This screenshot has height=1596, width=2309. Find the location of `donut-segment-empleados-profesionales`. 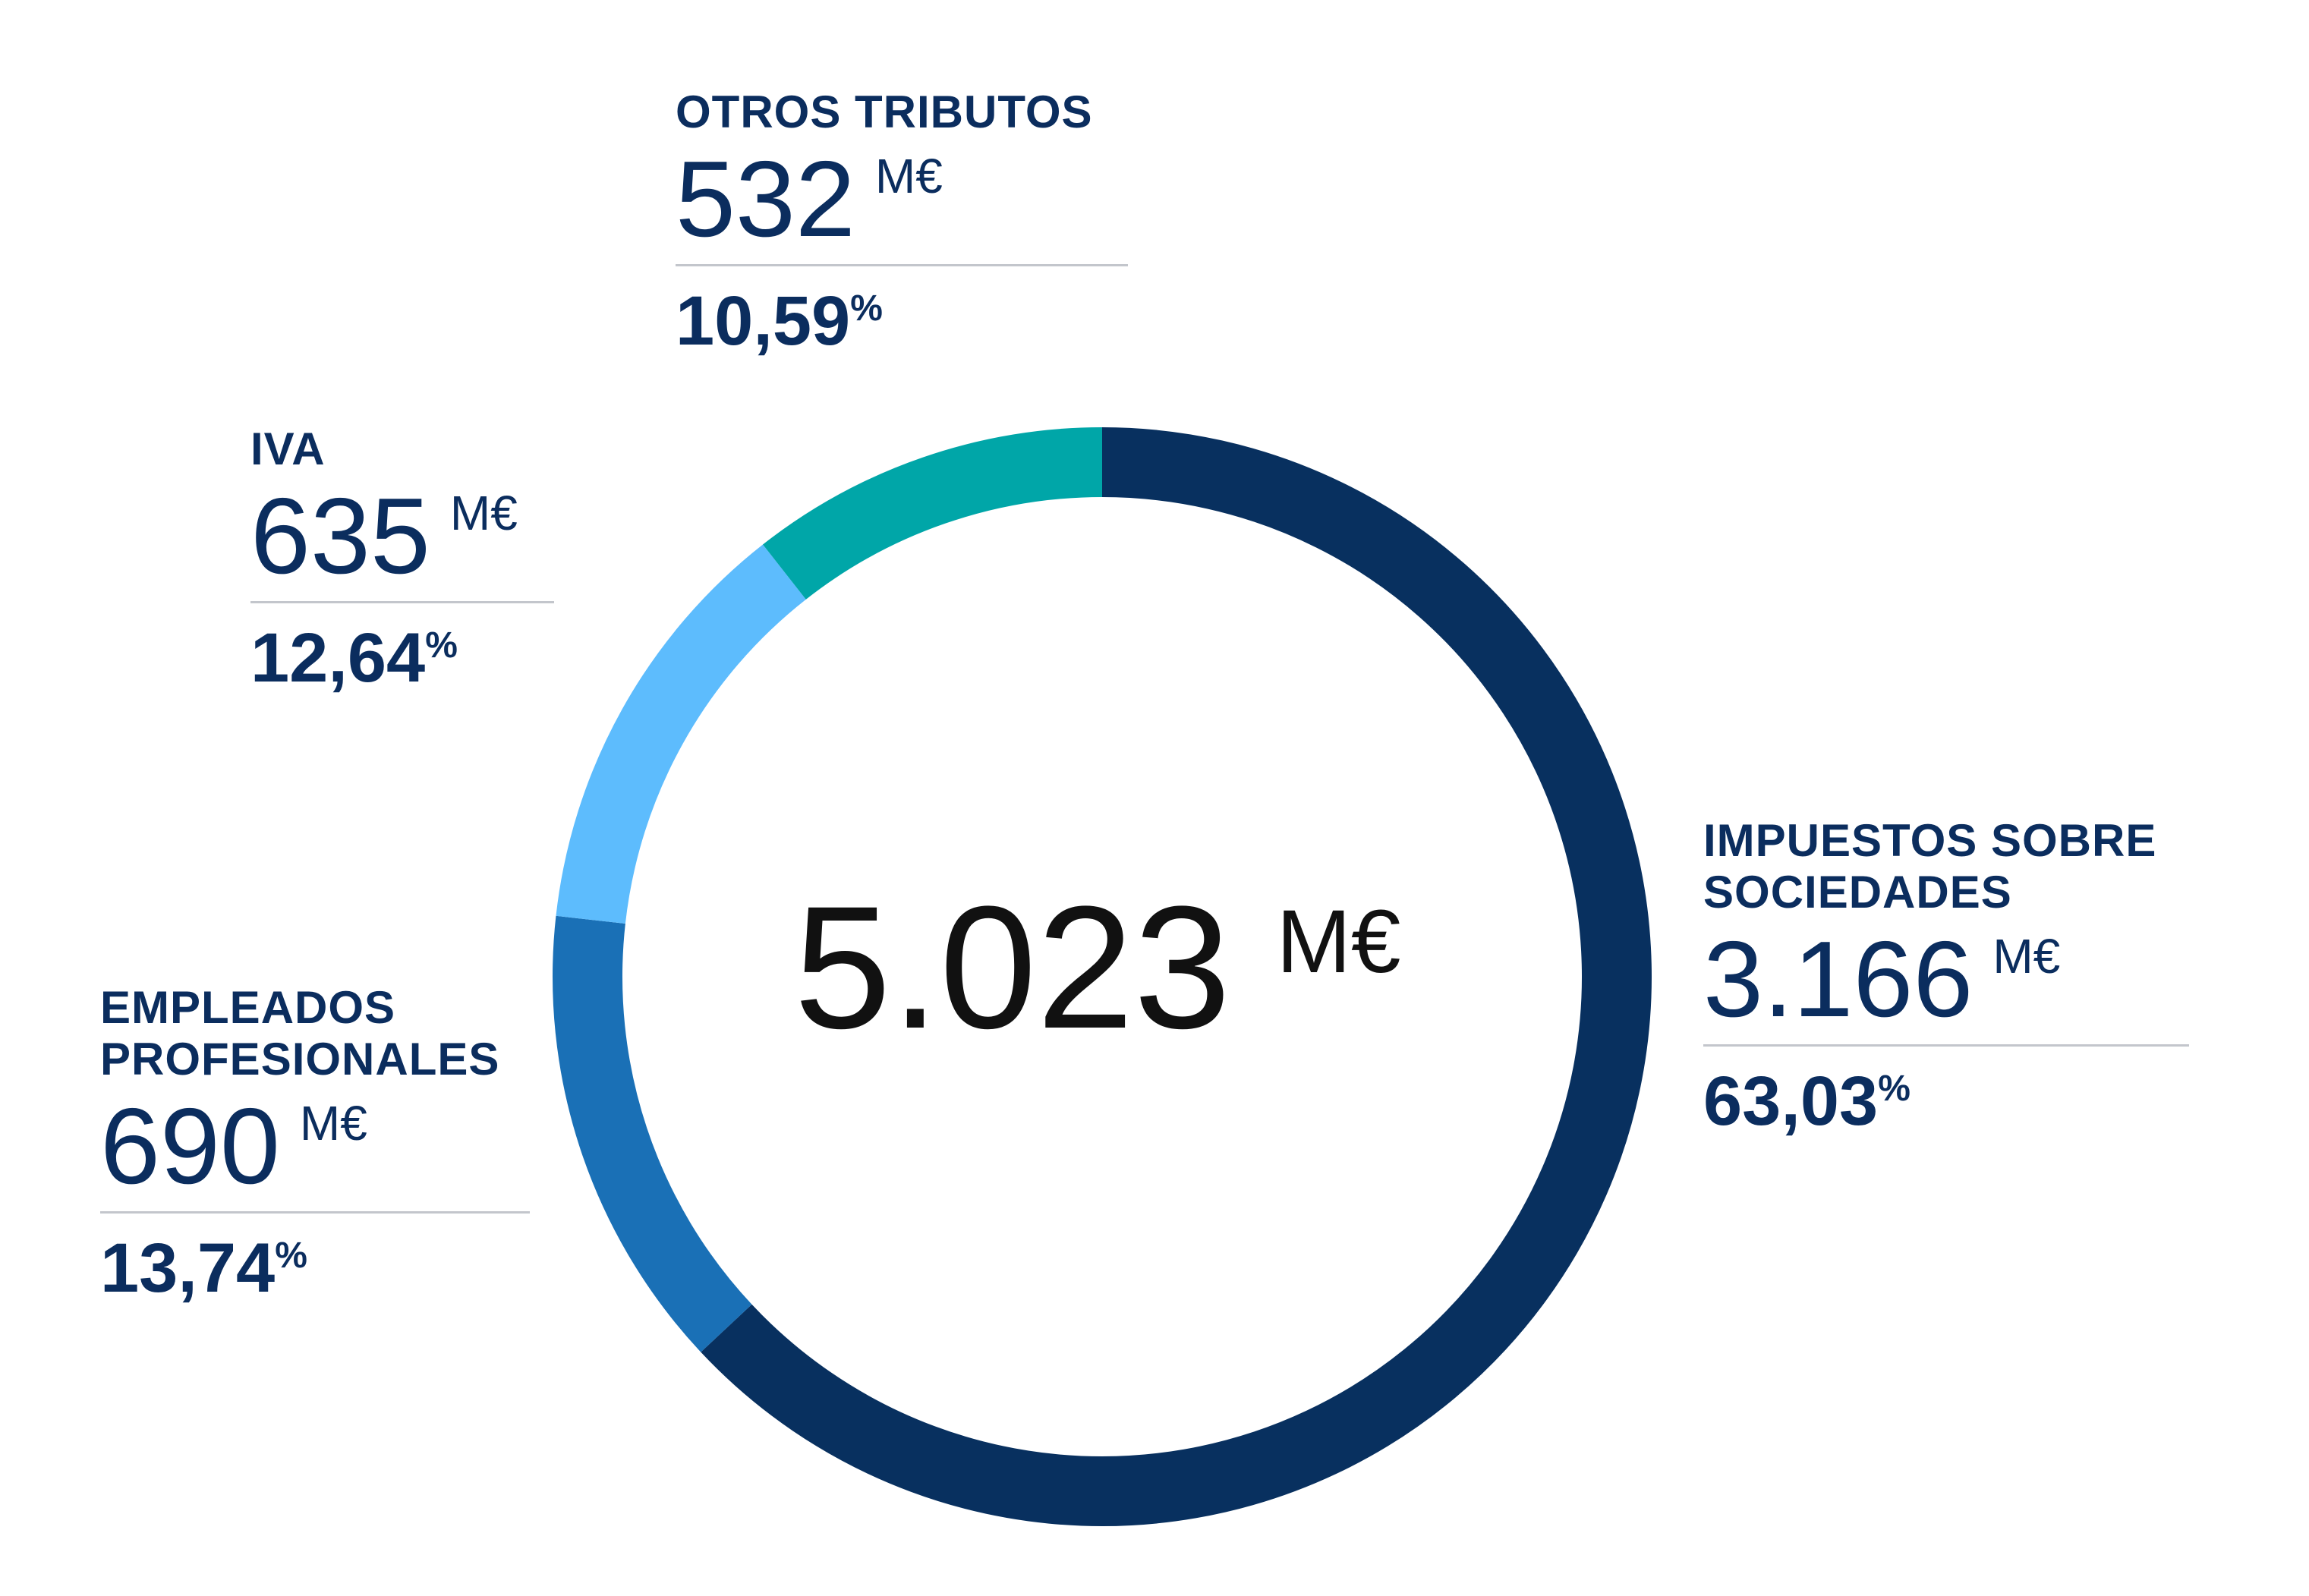

donut-segment-empleados-profesionales is located at coordinates (652, 1133).